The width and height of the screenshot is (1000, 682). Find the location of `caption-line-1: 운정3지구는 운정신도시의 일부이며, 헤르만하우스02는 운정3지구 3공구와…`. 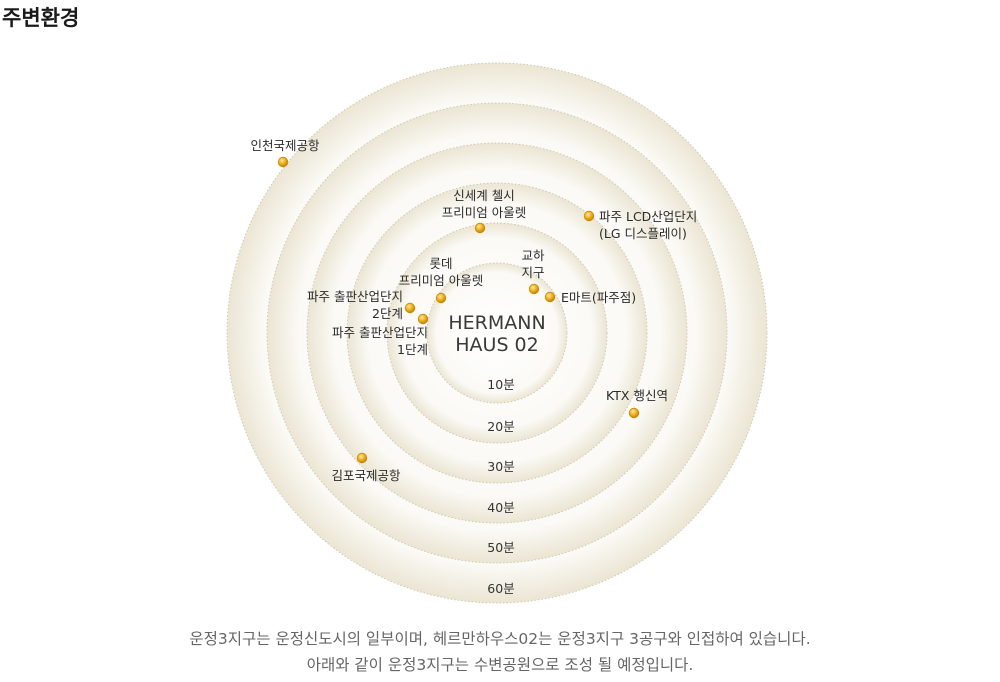

caption-line-1: 운정3지구는 운정신도시의 일부이며, 헤르만하우스02는 운정3지구 3공구와… is located at coordinates (500, 639).